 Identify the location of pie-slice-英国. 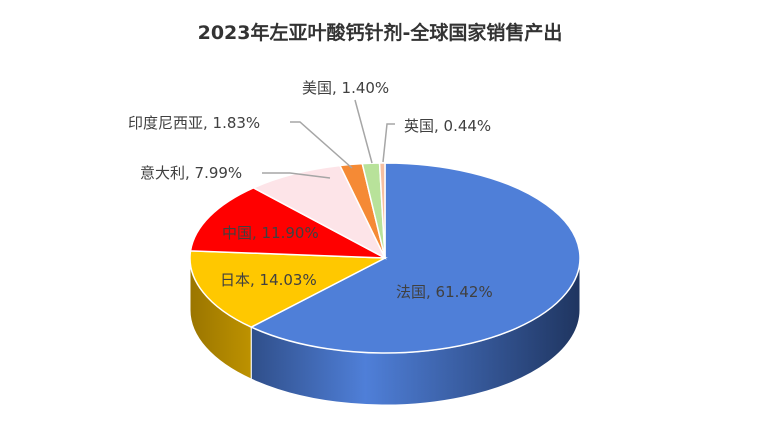
(382, 210).